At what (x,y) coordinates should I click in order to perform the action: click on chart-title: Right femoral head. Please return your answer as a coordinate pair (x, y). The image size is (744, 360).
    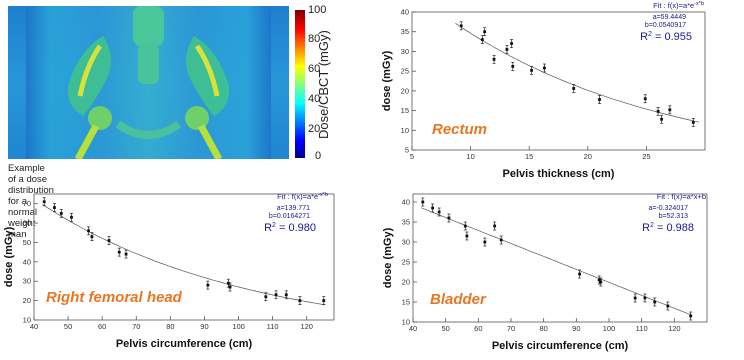
    Looking at the image, I should click on (114, 297).